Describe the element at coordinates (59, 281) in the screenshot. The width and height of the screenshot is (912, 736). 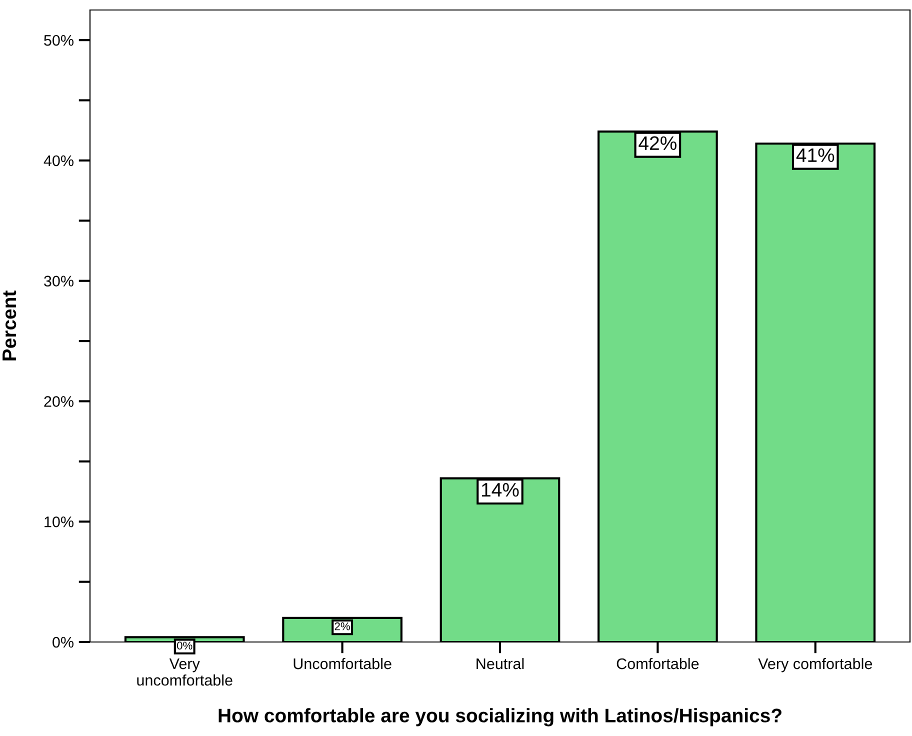
I see `y-tick-label: 30%` at that location.